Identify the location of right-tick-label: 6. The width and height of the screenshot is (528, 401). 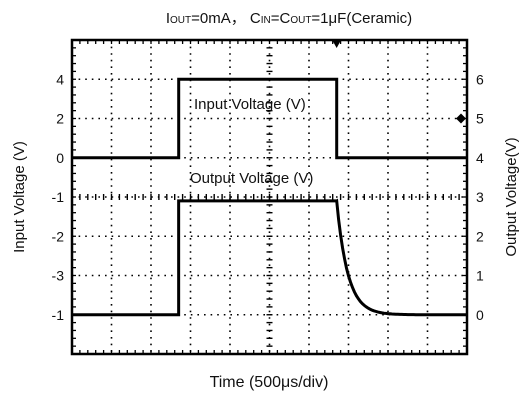
(480, 79).